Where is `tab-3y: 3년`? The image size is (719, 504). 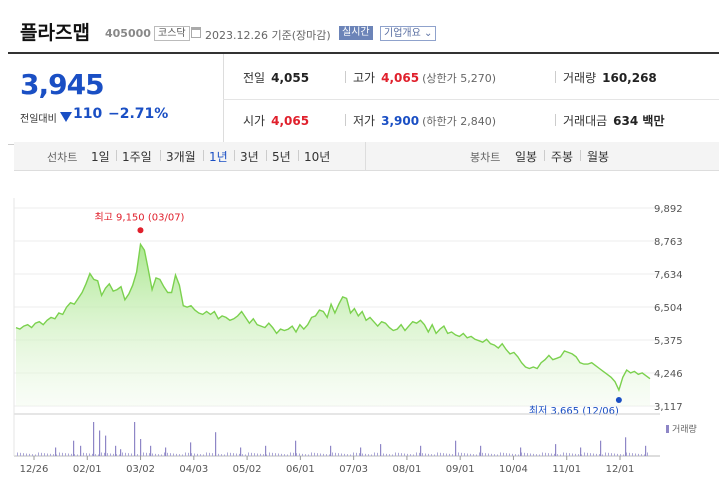 tab-3y: 3년 is located at coordinates (249, 157).